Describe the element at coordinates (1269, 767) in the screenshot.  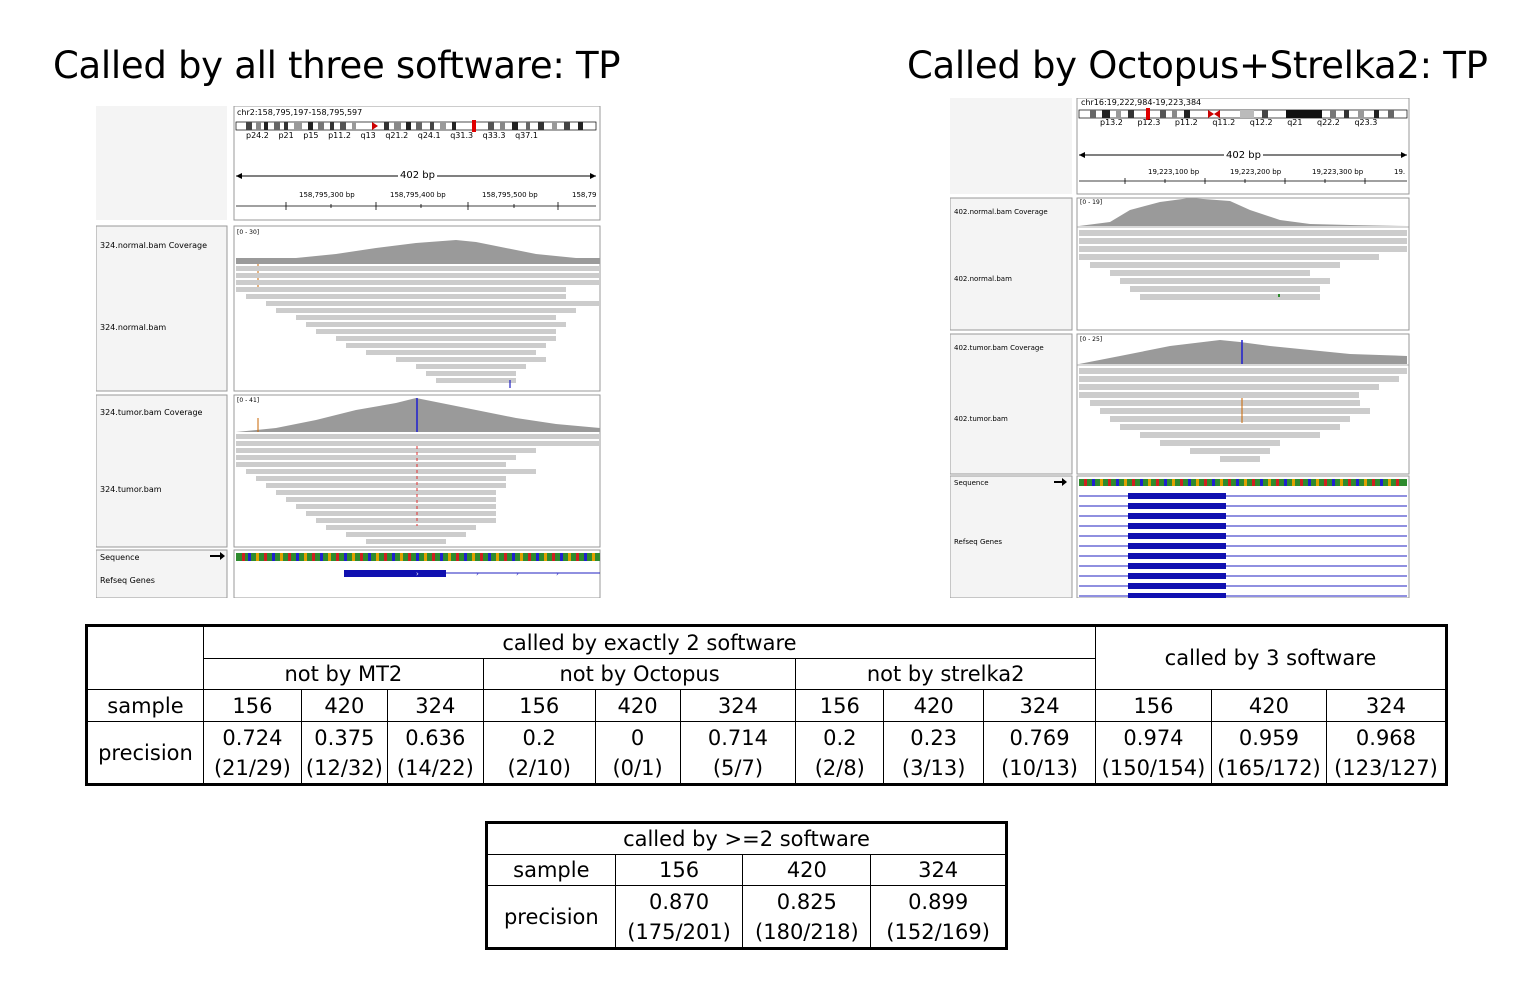
I see `precision-fraction: (165/172)` at that location.